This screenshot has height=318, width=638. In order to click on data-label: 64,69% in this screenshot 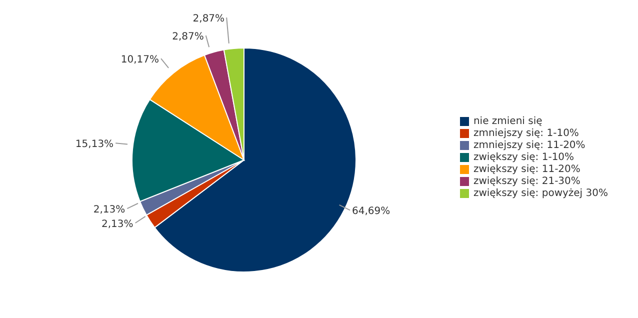, I will do `click(371, 212)`.